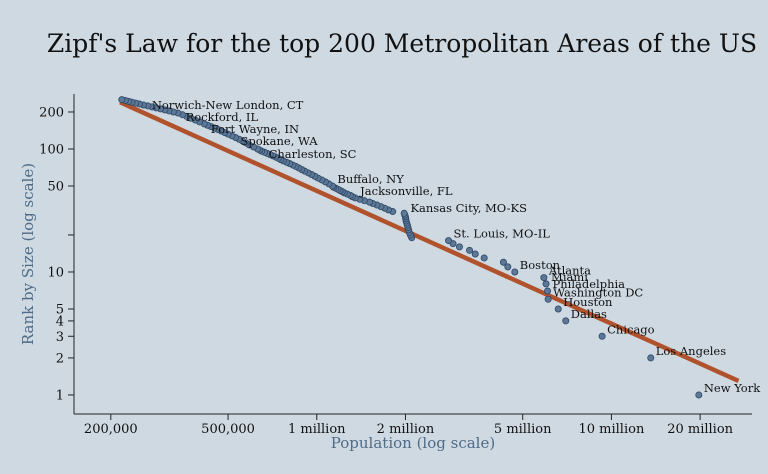 The width and height of the screenshot is (768, 474). What do you see at coordinates (60, 337) in the screenshot?
I see `y-tick-label: 3` at bounding box center [60, 337].